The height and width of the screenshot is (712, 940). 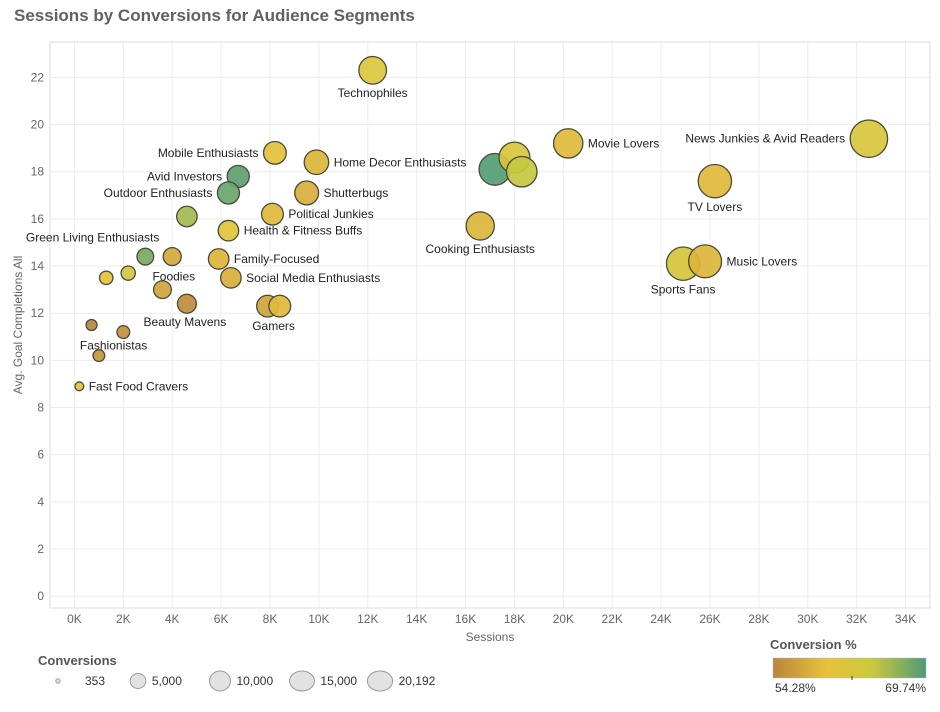 I want to click on x-tick-label: 26K, so click(x=709, y=619).